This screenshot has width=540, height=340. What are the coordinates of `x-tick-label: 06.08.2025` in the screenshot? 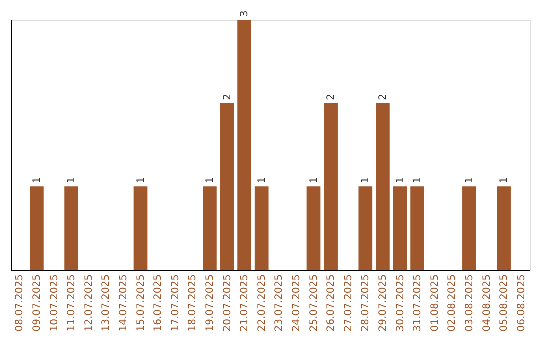 It's located at (522, 303).